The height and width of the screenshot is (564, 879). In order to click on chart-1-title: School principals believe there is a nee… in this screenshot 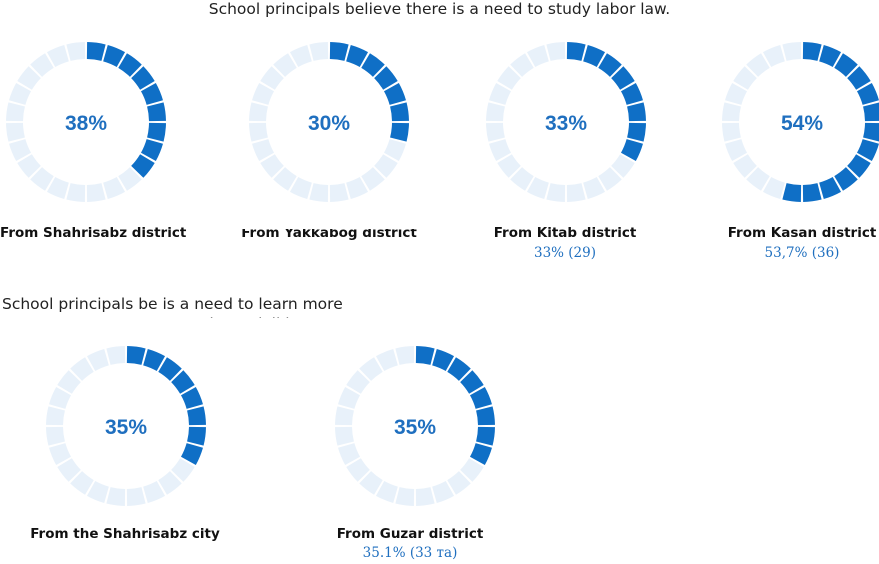, I will do `click(439, 9)`.